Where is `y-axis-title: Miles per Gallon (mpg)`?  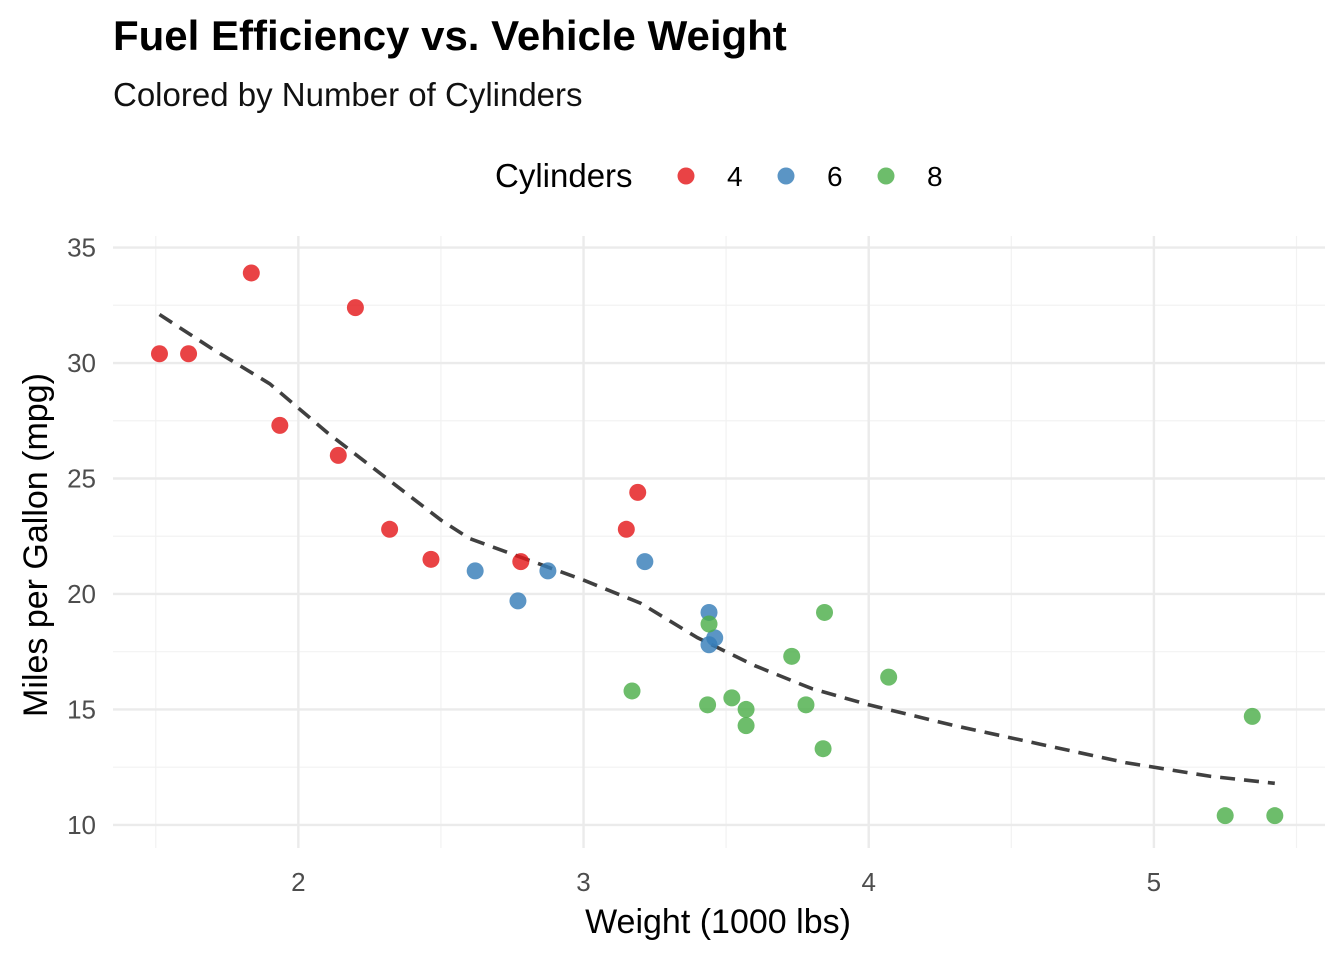
y-axis-title: Miles per Gallon (mpg) is located at coordinates (36, 545).